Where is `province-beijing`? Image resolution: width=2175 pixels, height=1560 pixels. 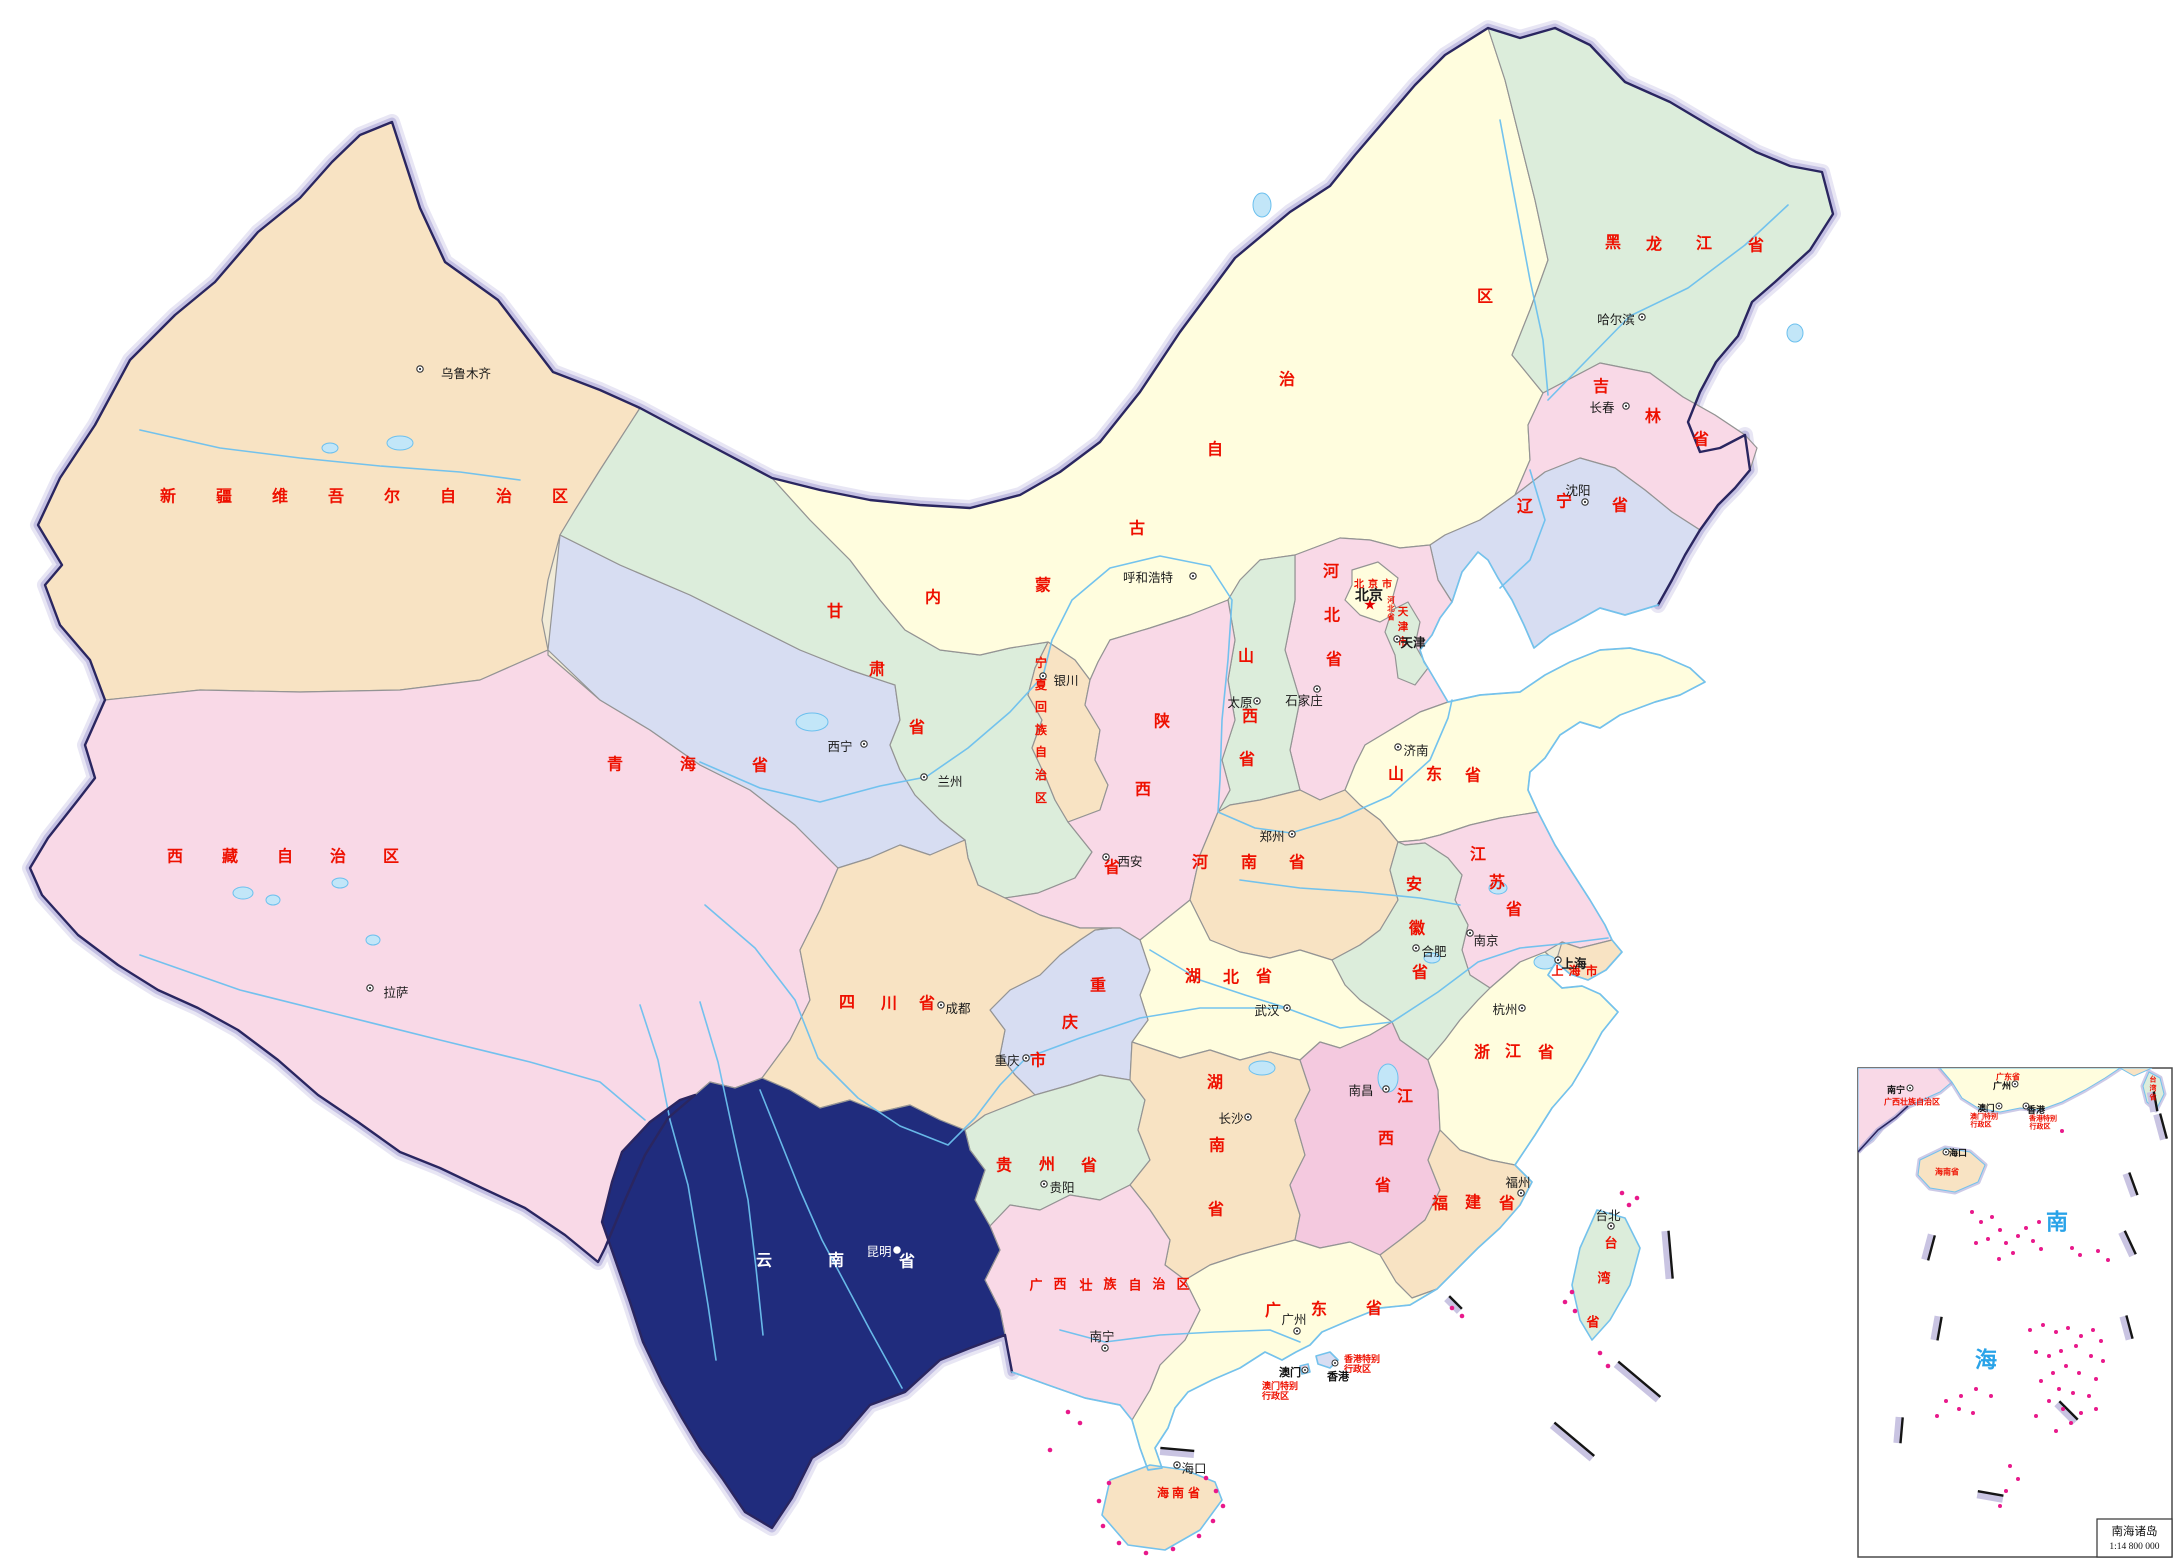
province-beijing is located at coordinates (1371, 592).